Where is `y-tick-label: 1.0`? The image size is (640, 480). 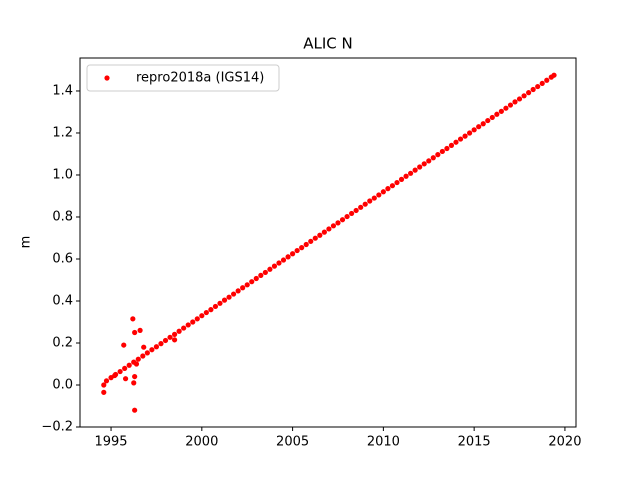 y-tick-label: 1.0 is located at coordinates (62, 174).